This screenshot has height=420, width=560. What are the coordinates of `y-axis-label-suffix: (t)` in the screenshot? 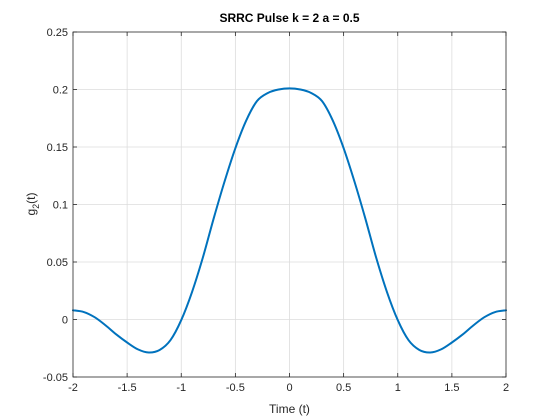 It's located at (31, 197).